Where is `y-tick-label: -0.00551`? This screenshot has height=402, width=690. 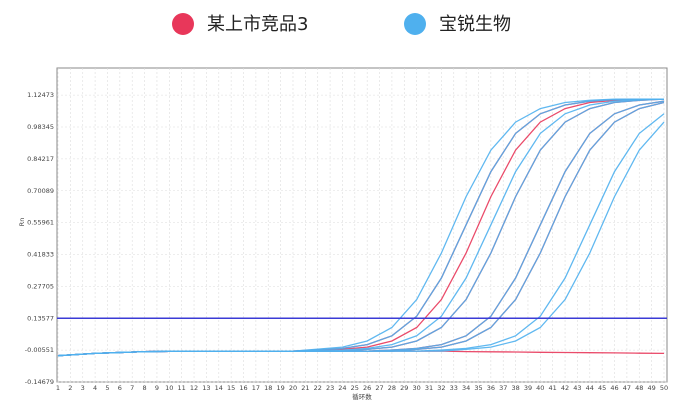 y-tick-label: -0.00551 is located at coordinates (39, 350).